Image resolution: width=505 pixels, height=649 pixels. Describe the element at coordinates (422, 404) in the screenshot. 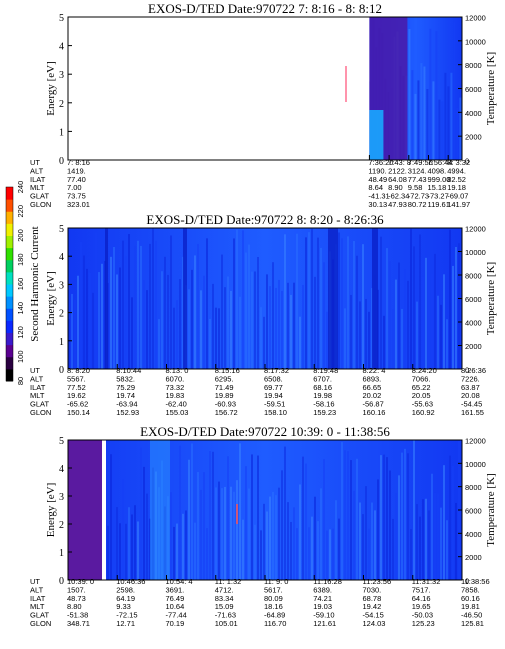

I see `table-cell: -55.63` at that location.